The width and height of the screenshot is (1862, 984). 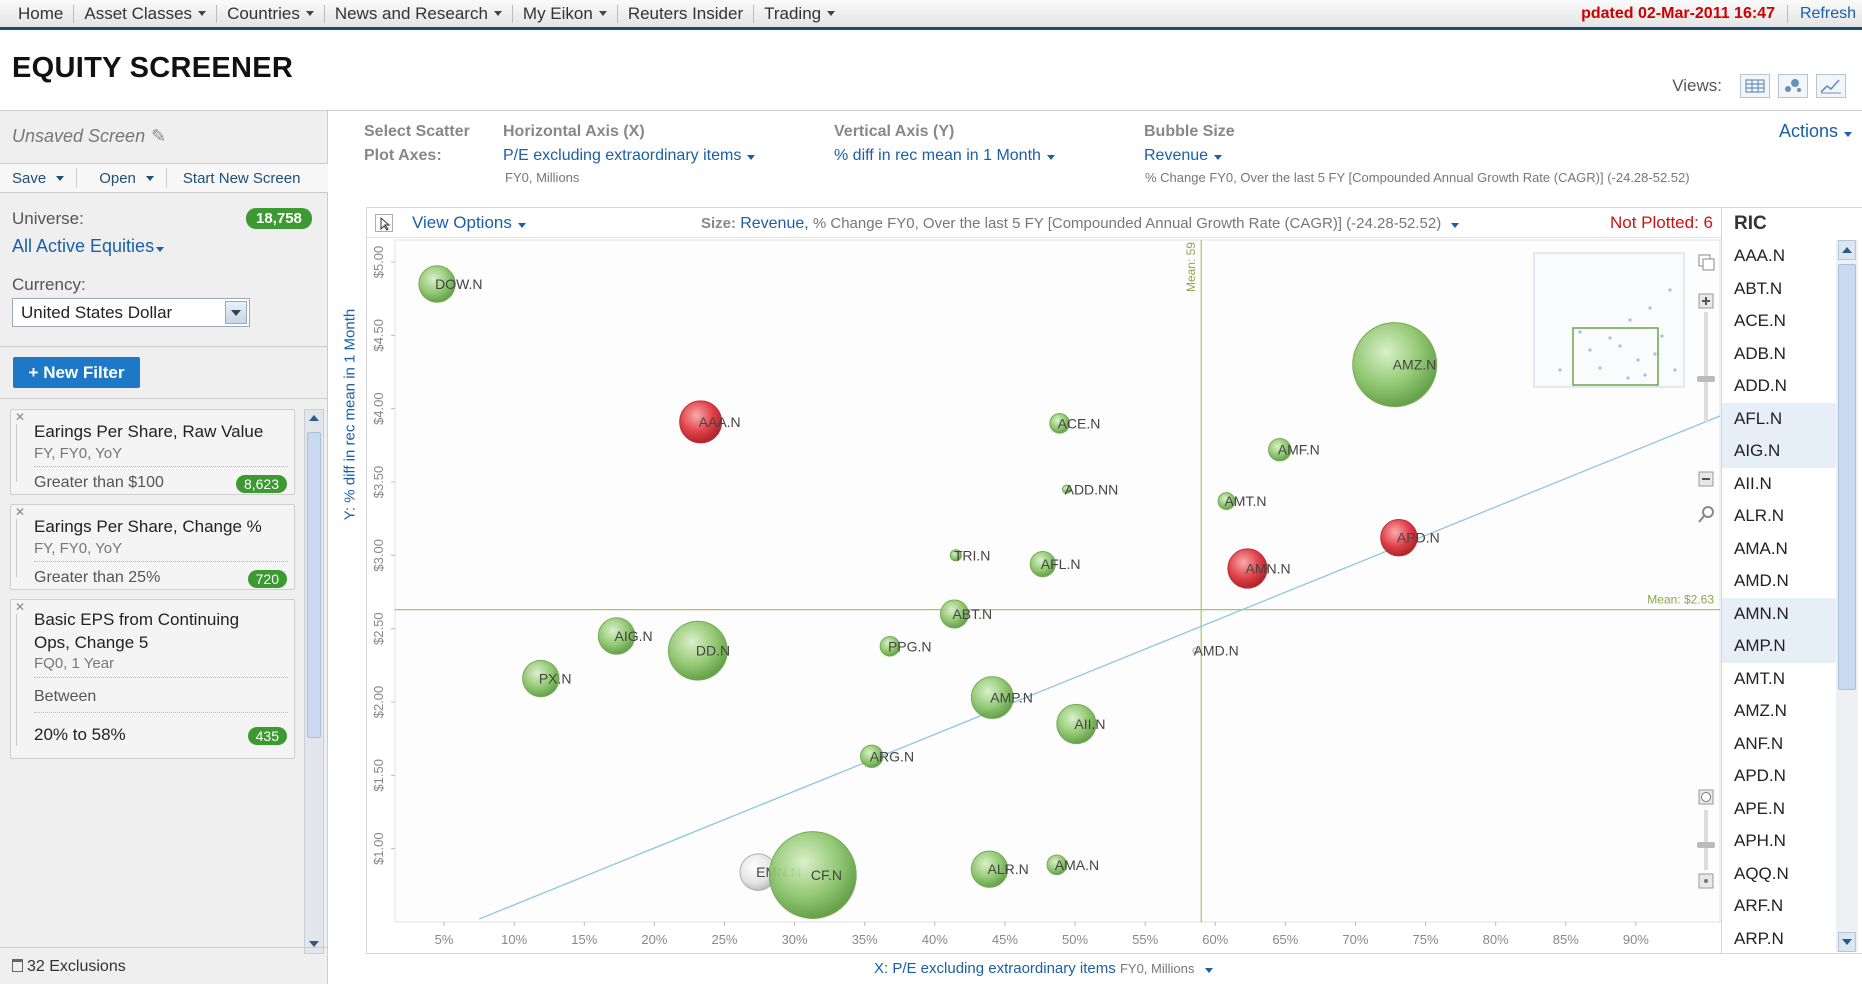 What do you see at coordinates (1042, 564) in the screenshot?
I see `bubble-afl-n` at bounding box center [1042, 564].